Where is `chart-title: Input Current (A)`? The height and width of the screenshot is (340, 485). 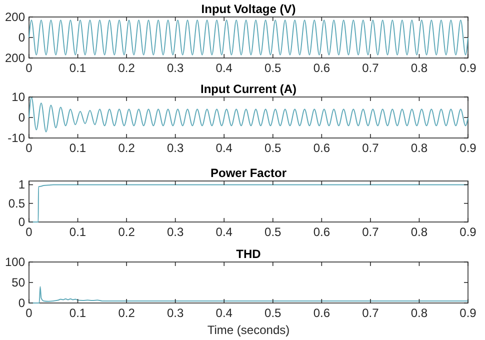
chart-title: Input Current (A) is located at coordinates (248, 89).